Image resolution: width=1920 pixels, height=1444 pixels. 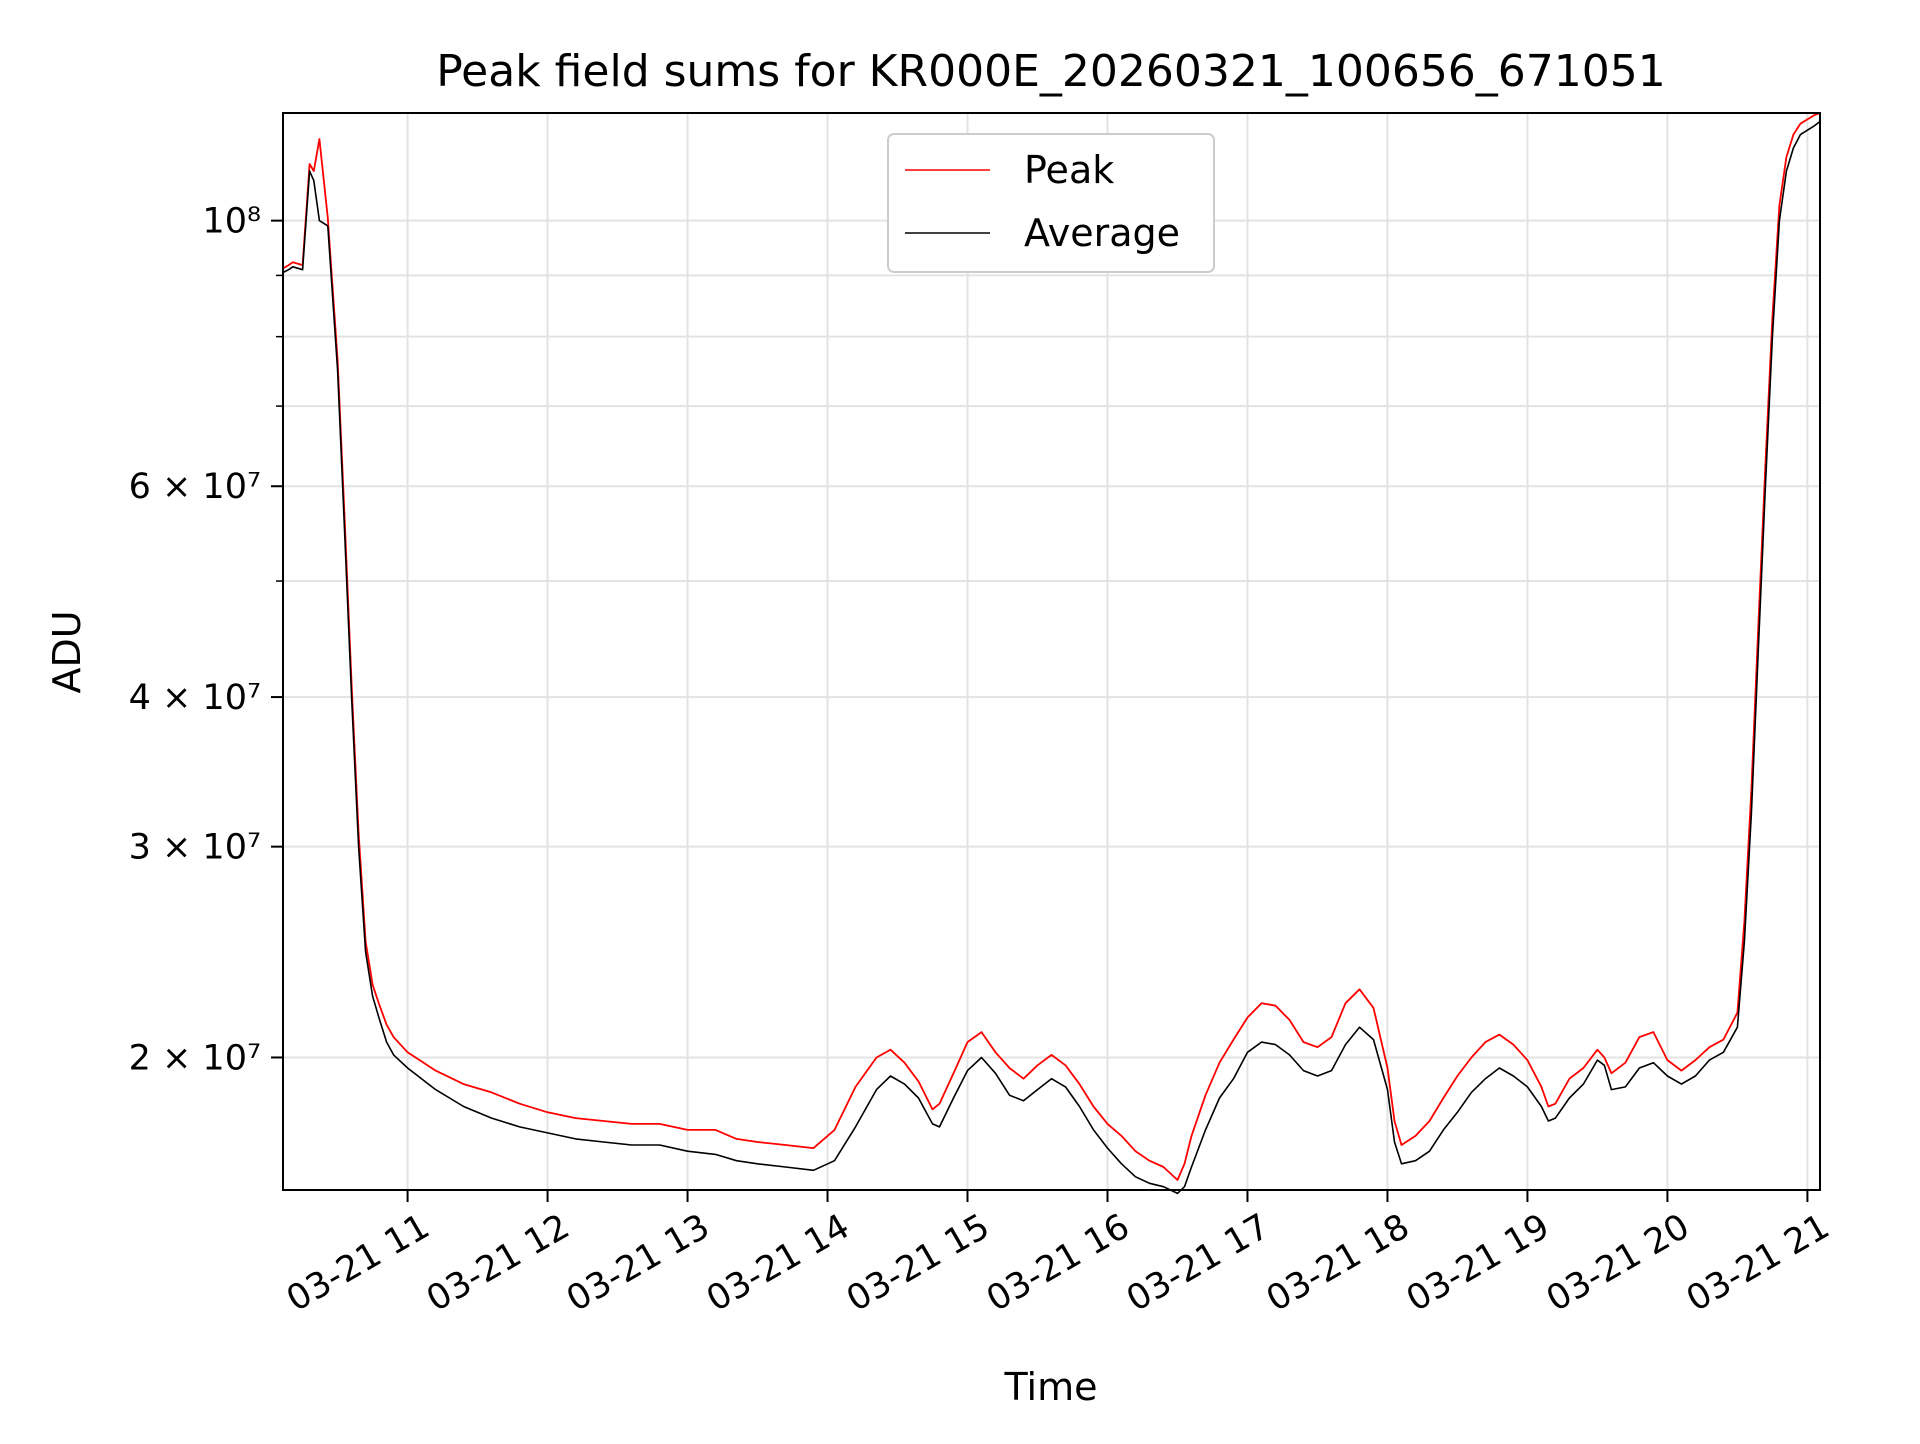 What do you see at coordinates (1102, 233) in the screenshot?
I see `legend-average-label: Average` at bounding box center [1102, 233].